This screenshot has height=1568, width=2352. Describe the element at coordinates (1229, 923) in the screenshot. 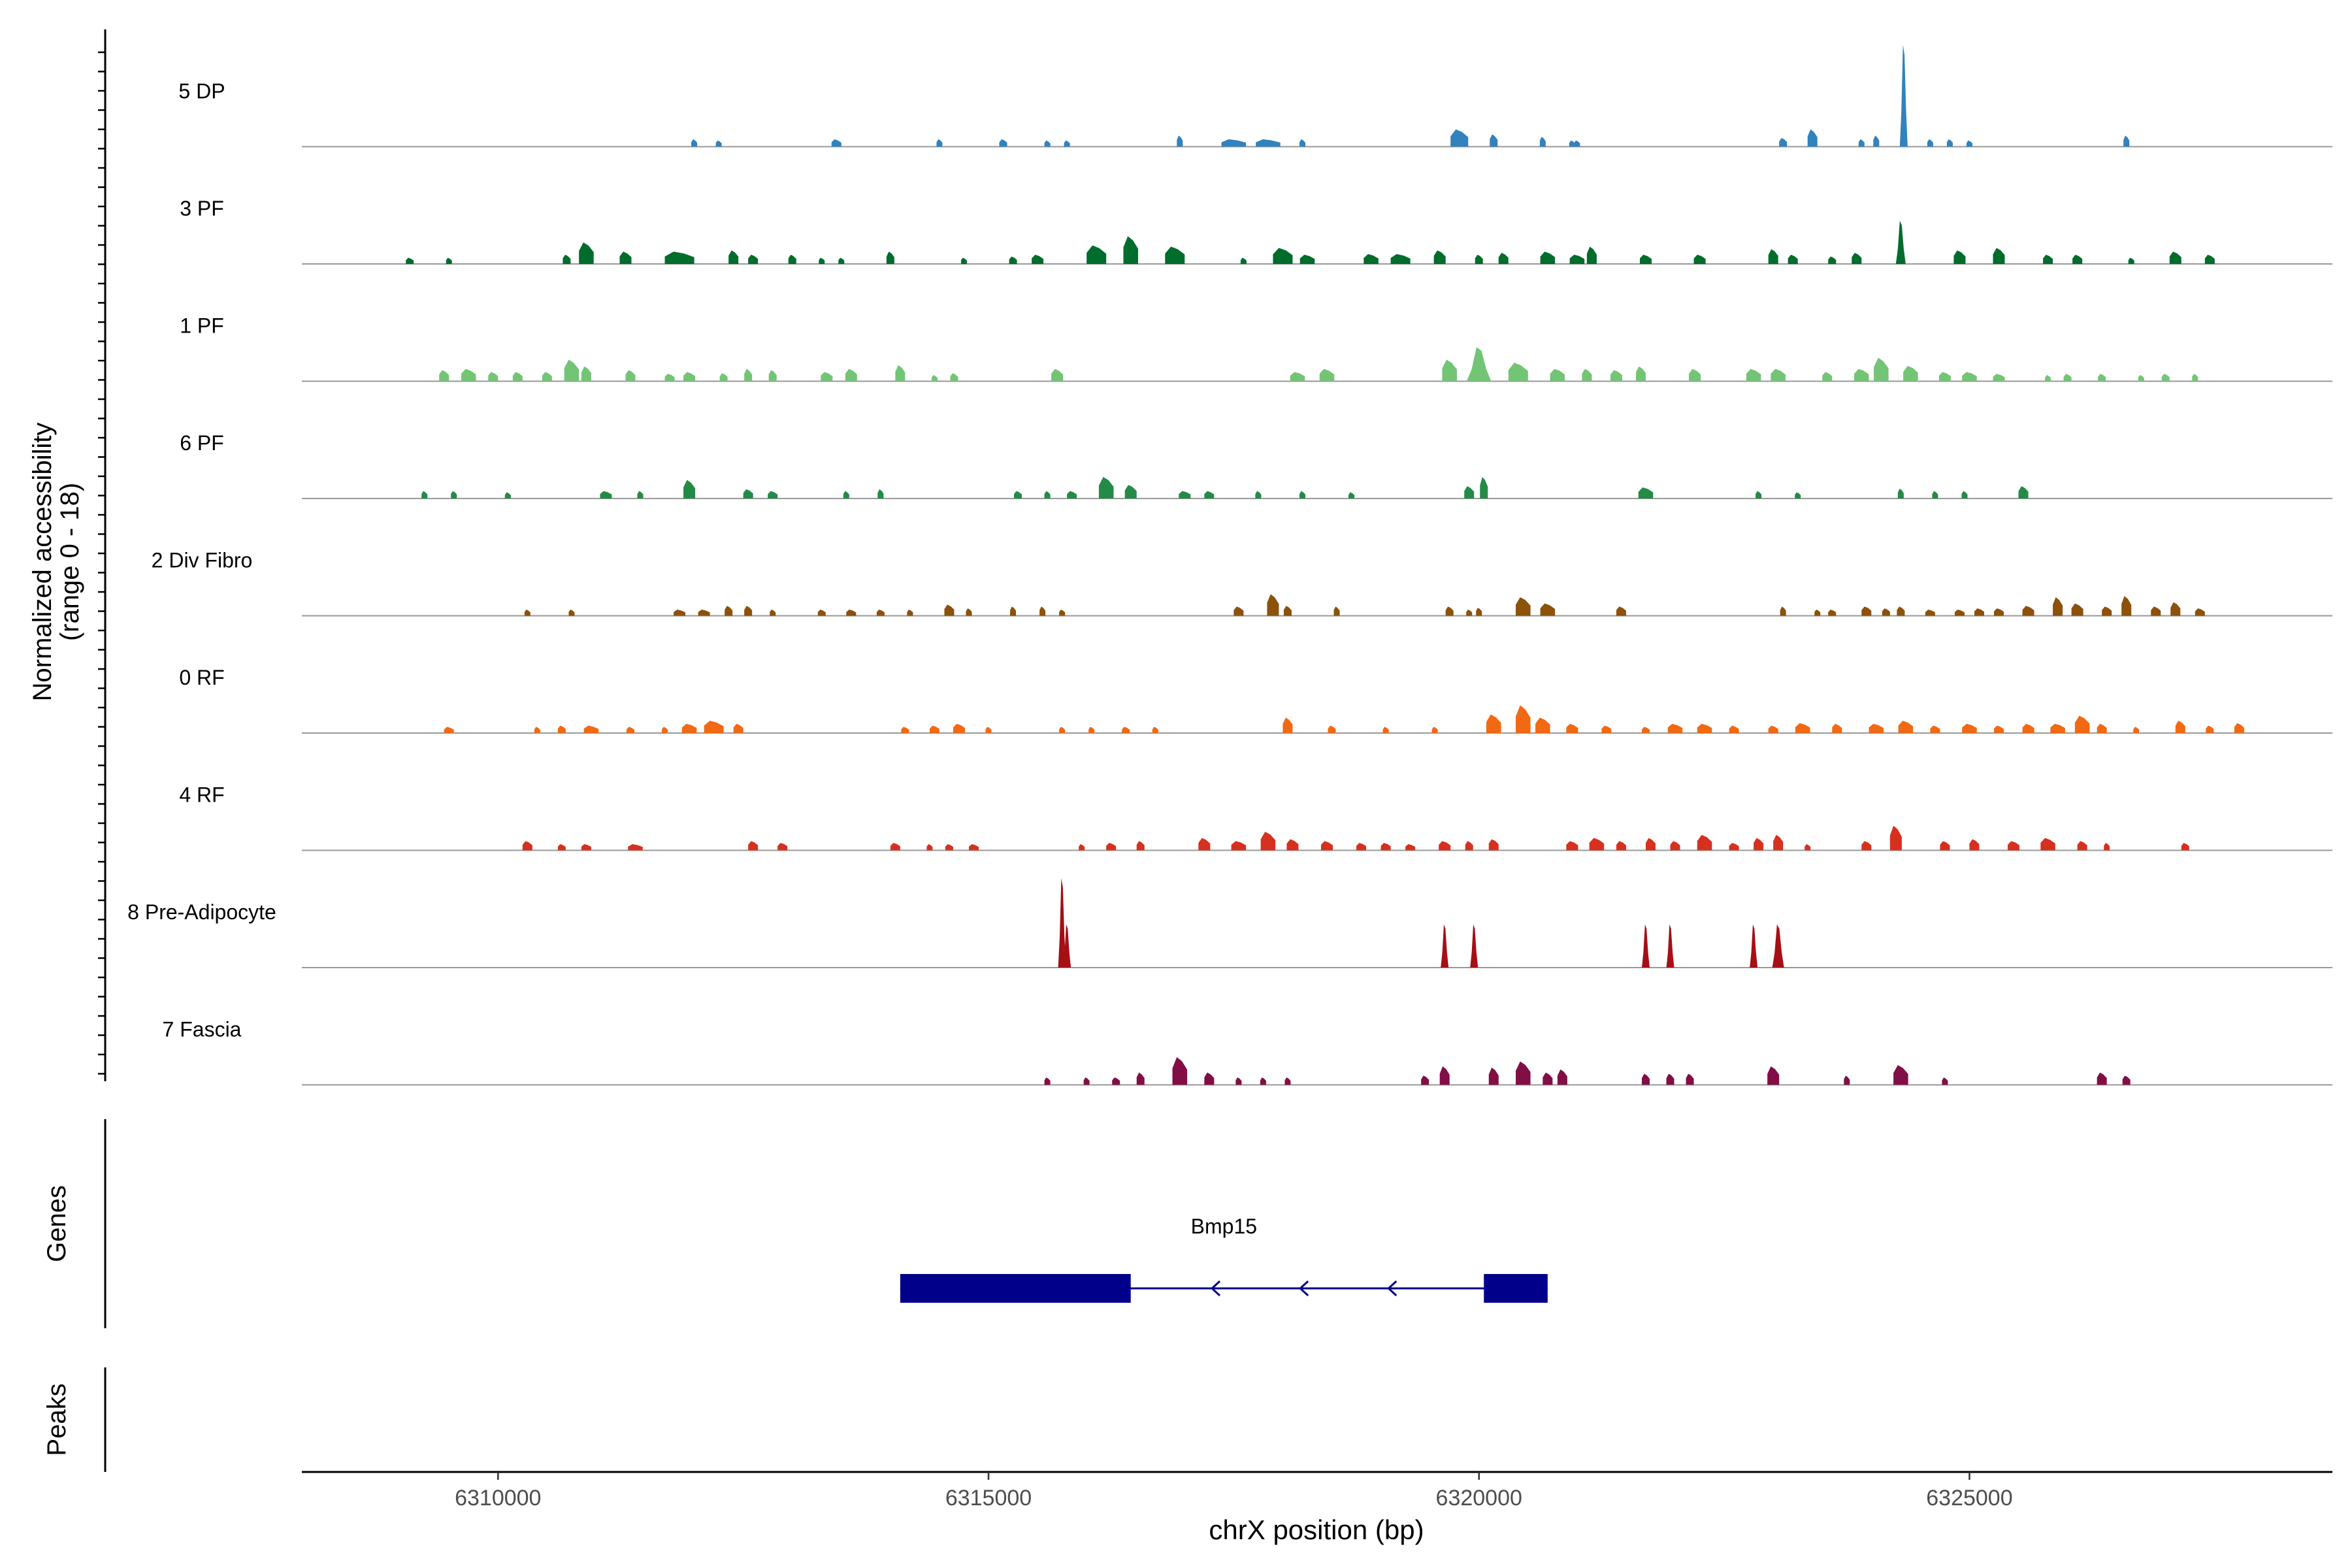

I see `track-8-pre-adipocyte: 8 Pre-Adipocyte` at that location.